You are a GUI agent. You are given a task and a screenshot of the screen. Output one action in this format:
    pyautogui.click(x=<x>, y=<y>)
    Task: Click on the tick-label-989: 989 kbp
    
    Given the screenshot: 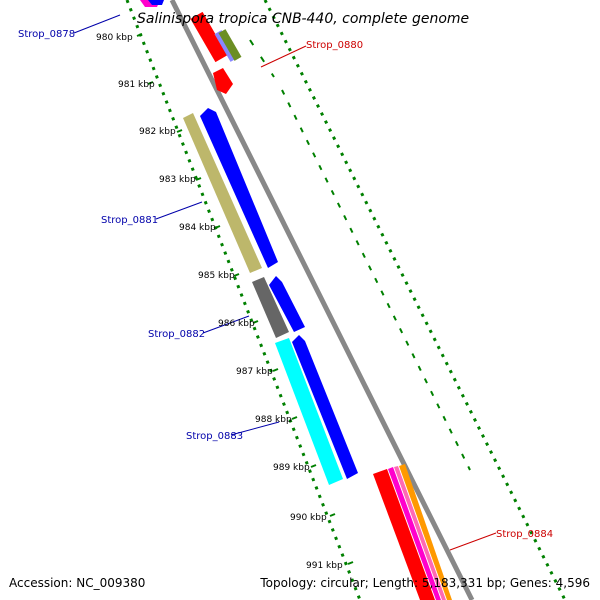 What is the action you would take?
    pyautogui.click(x=291, y=468)
    